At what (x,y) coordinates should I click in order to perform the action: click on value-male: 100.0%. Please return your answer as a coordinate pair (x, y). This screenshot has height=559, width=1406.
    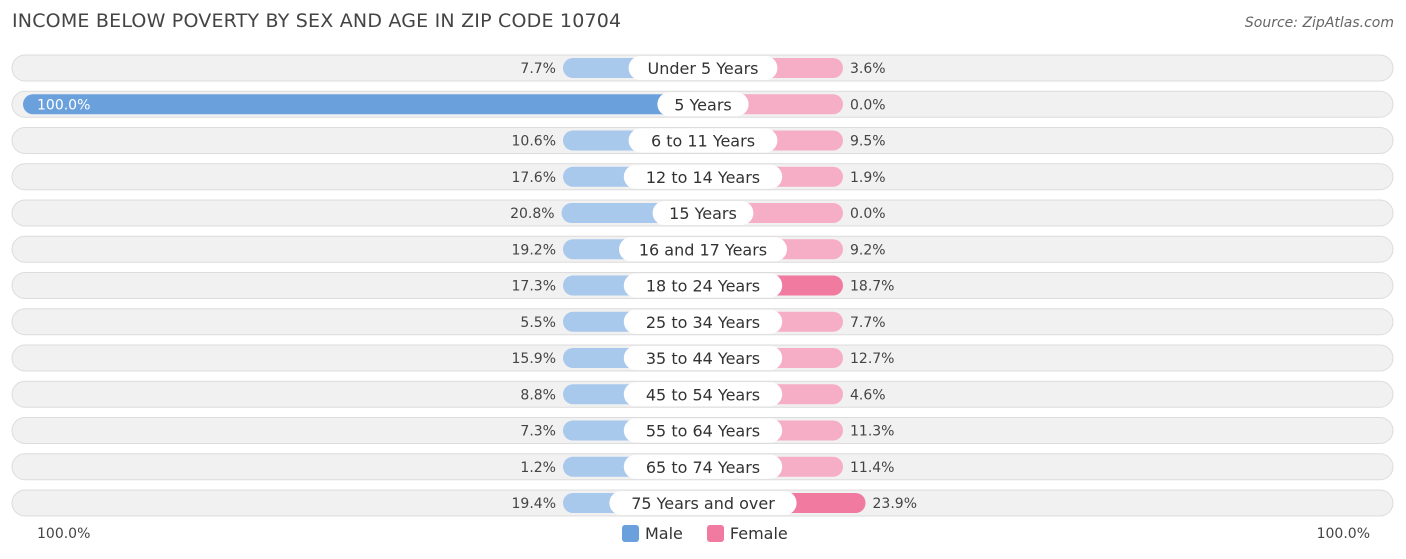
    Looking at the image, I should click on (63, 105).